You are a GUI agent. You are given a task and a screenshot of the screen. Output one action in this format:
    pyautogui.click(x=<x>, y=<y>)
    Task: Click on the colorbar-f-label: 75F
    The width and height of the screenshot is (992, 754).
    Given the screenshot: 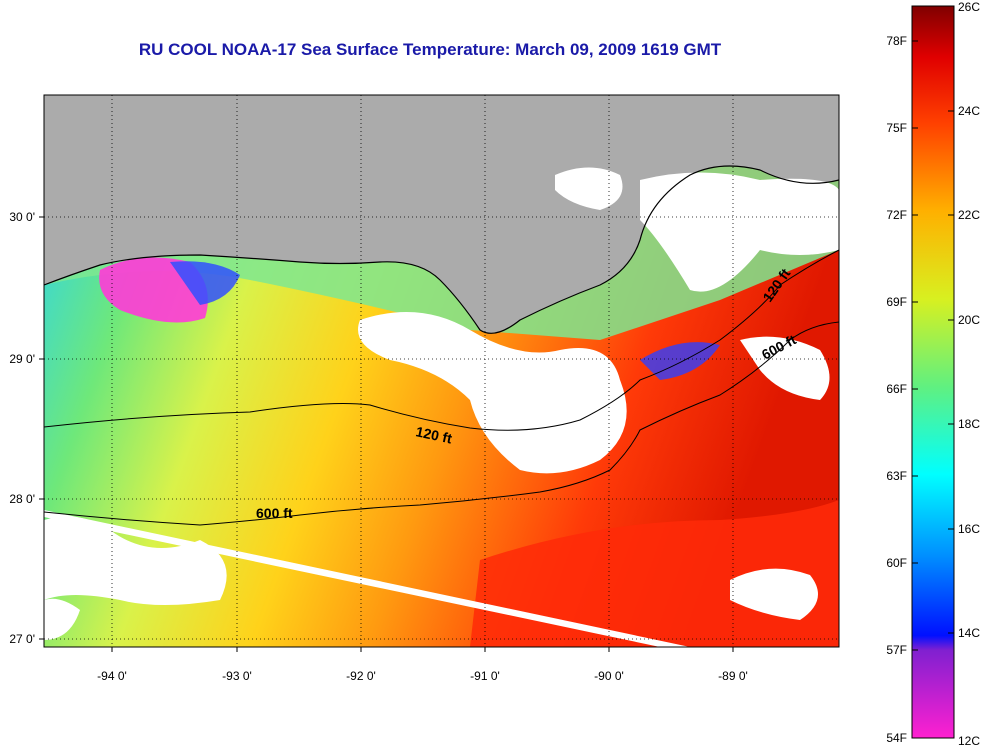 What is the action you would take?
    pyautogui.click(x=896, y=128)
    